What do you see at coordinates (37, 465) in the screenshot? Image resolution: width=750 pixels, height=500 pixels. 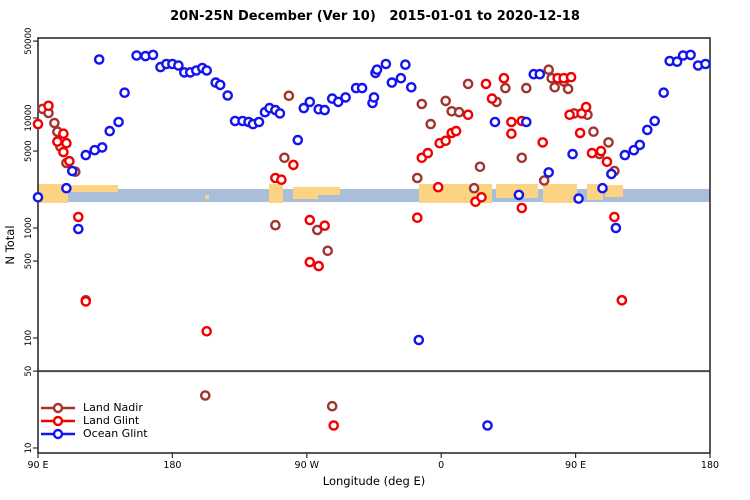 I see `x-tick-label: 90 E` at bounding box center [37, 465].